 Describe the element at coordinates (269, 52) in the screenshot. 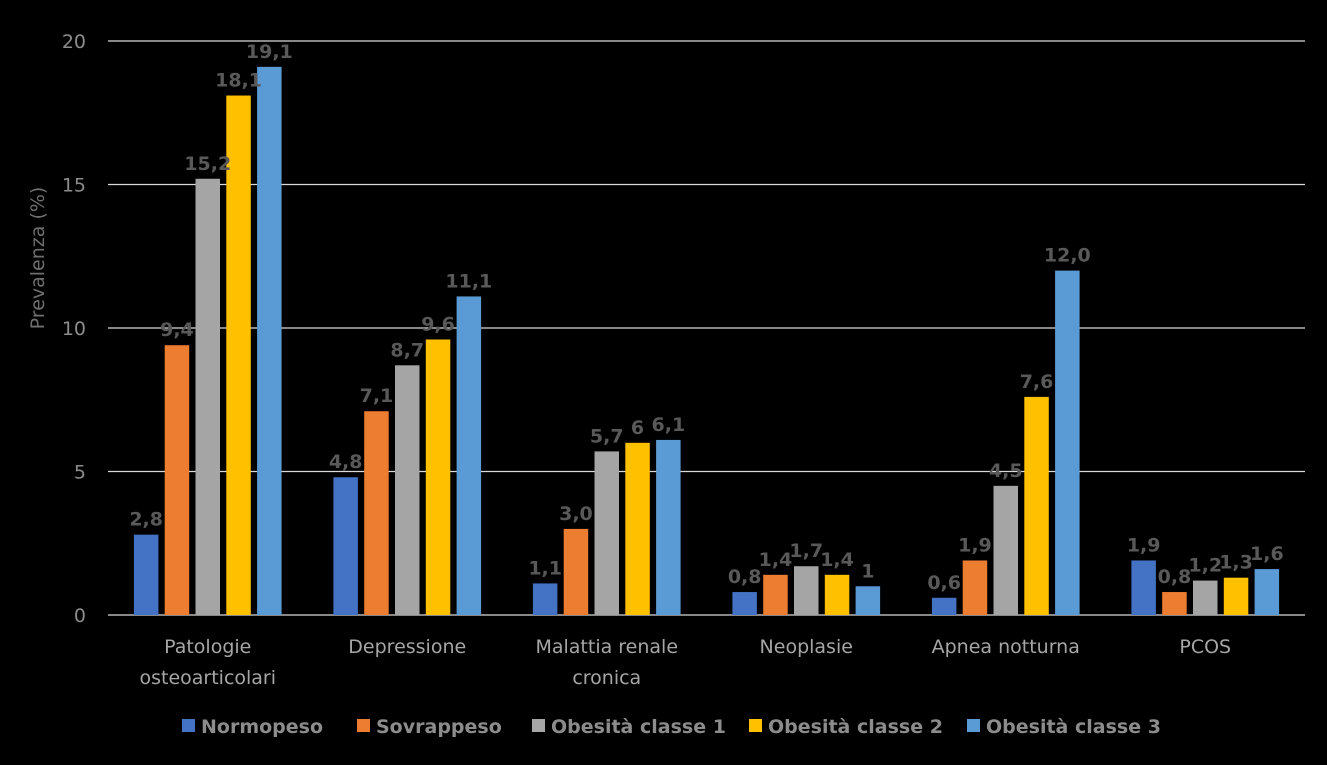

I see `data-label: 19,1` at that location.